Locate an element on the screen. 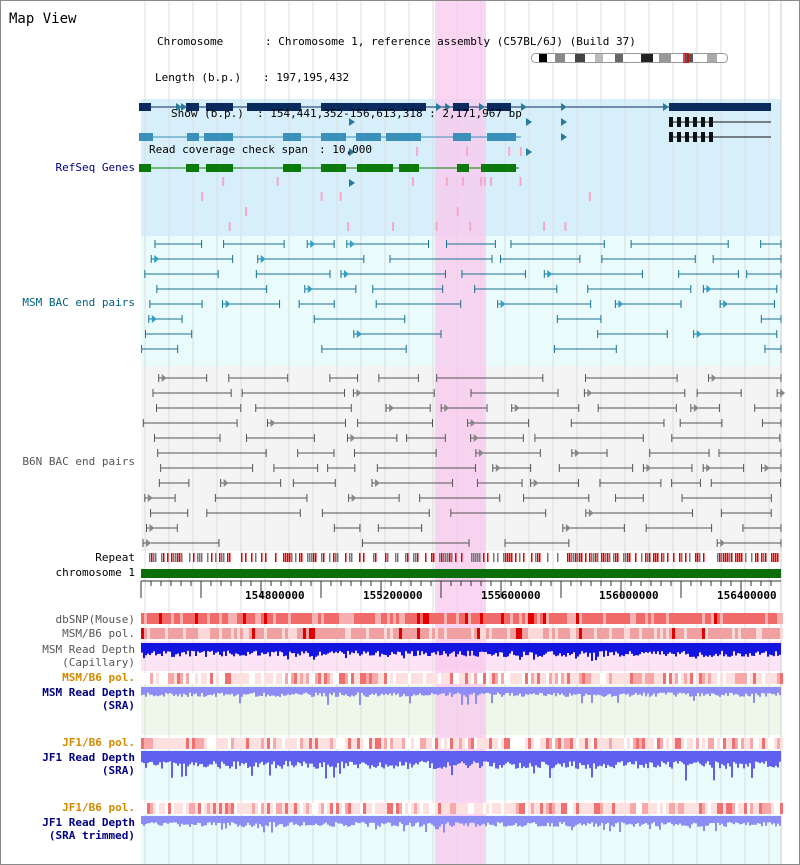 The width and height of the screenshot is (800, 865). track-label-jf1-depth-trimmed: JF1 Read Depth is located at coordinates (88, 822).